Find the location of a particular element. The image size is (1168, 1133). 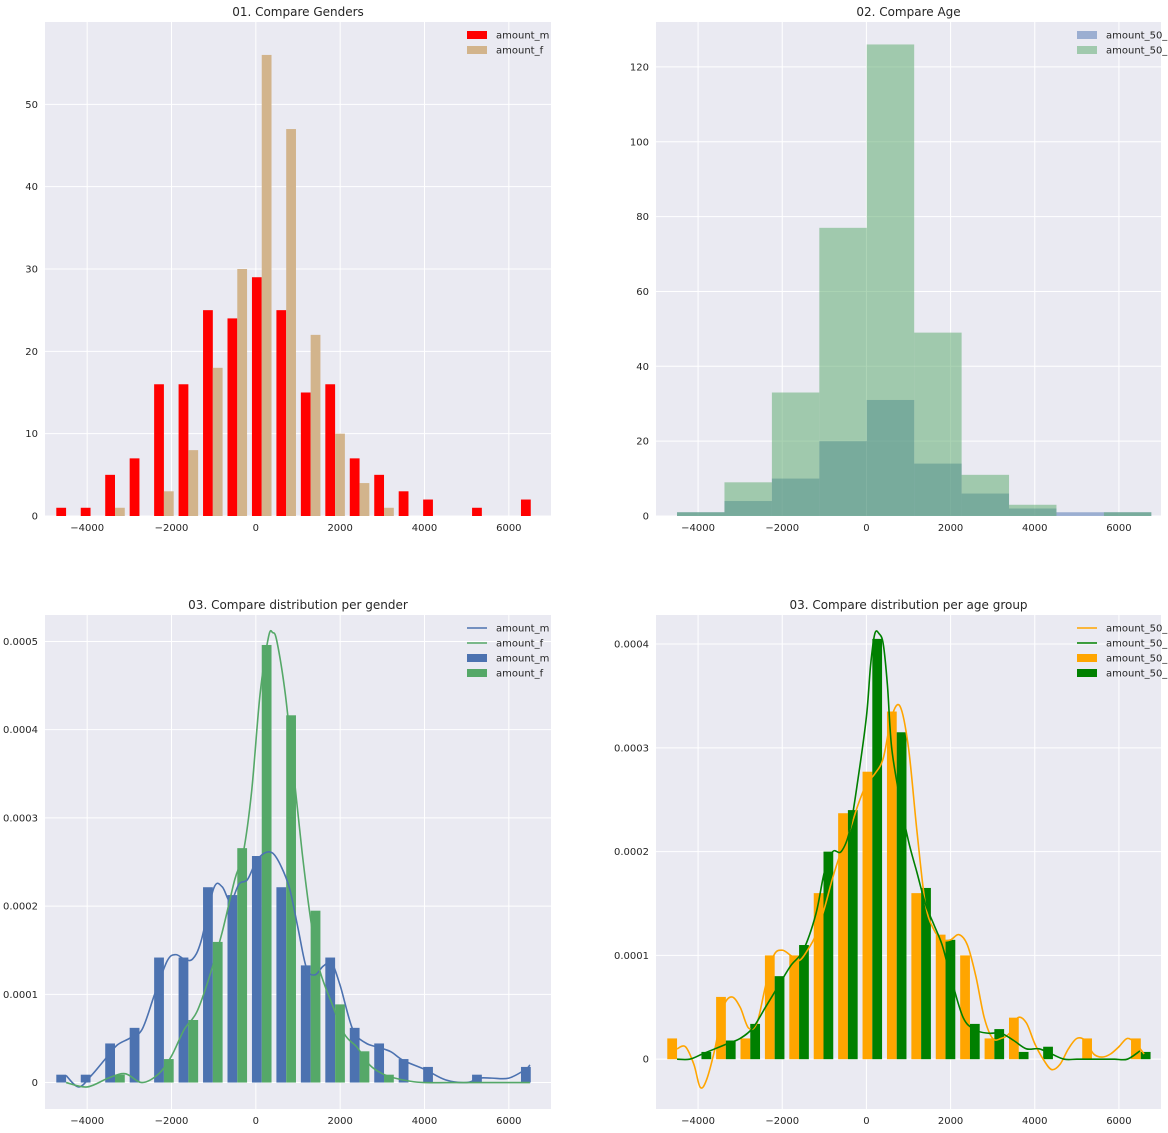

legend-label: amount_f is located at coordinates (520, 644).